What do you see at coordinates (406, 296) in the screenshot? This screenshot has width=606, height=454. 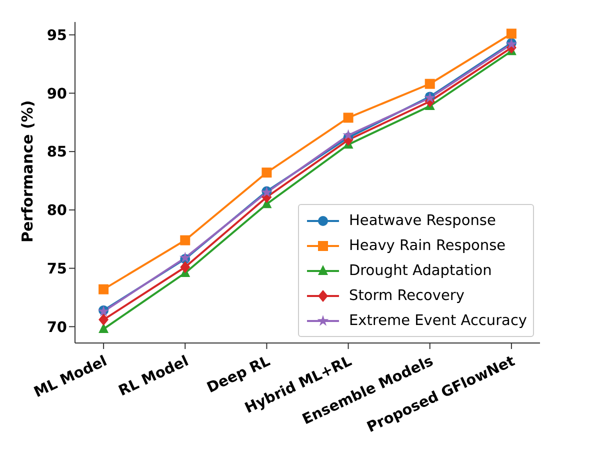 I see `legend-label: Storm Recovery` at bounding box center [406, 296].